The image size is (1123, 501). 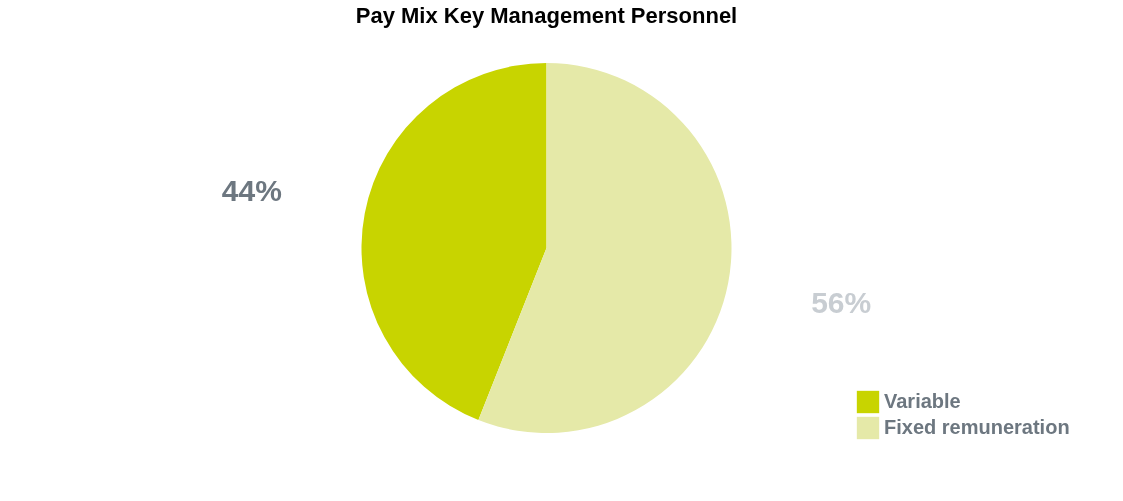 I want to click on legend-label: Variable, so click(x=922, y=401).